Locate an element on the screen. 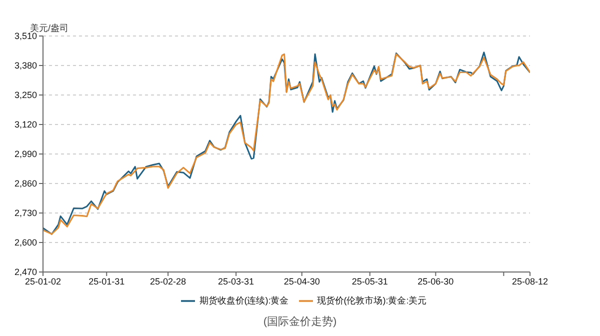  x-tick-label: 25-08-12 is located at coordinates (530, 281).